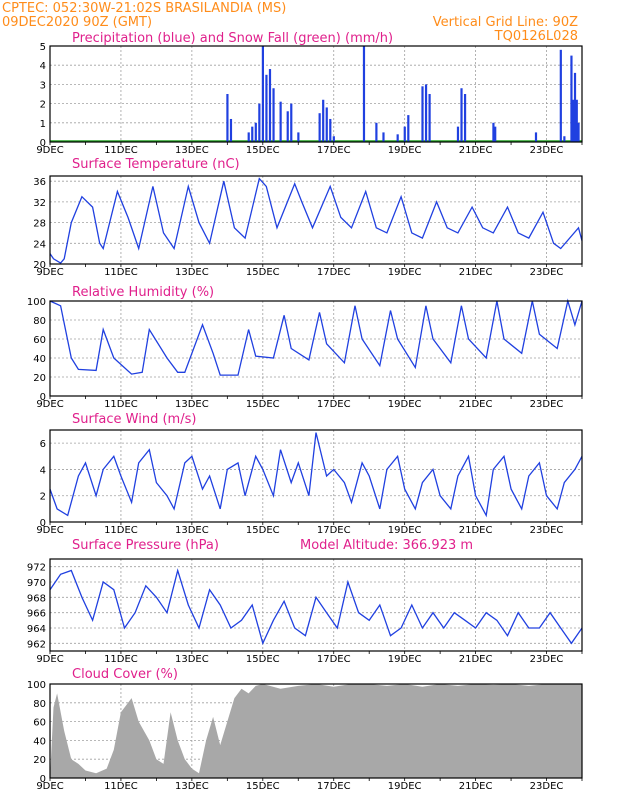  I want to click on y-tick-label: 968, so click(36, 598).